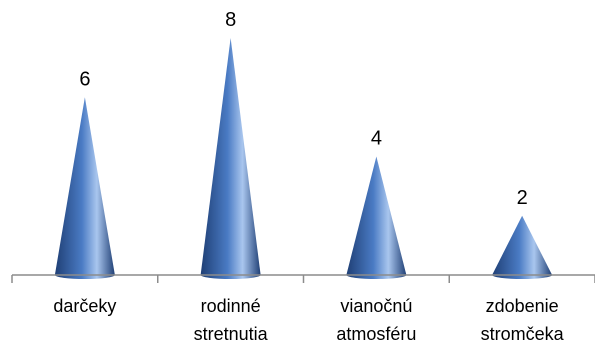 This screenshot has width=595, height=351. What do you see at coordinates (303, 279) in the screenshot?
I see `x-axis-ticks` at bounding box center [303, 279].